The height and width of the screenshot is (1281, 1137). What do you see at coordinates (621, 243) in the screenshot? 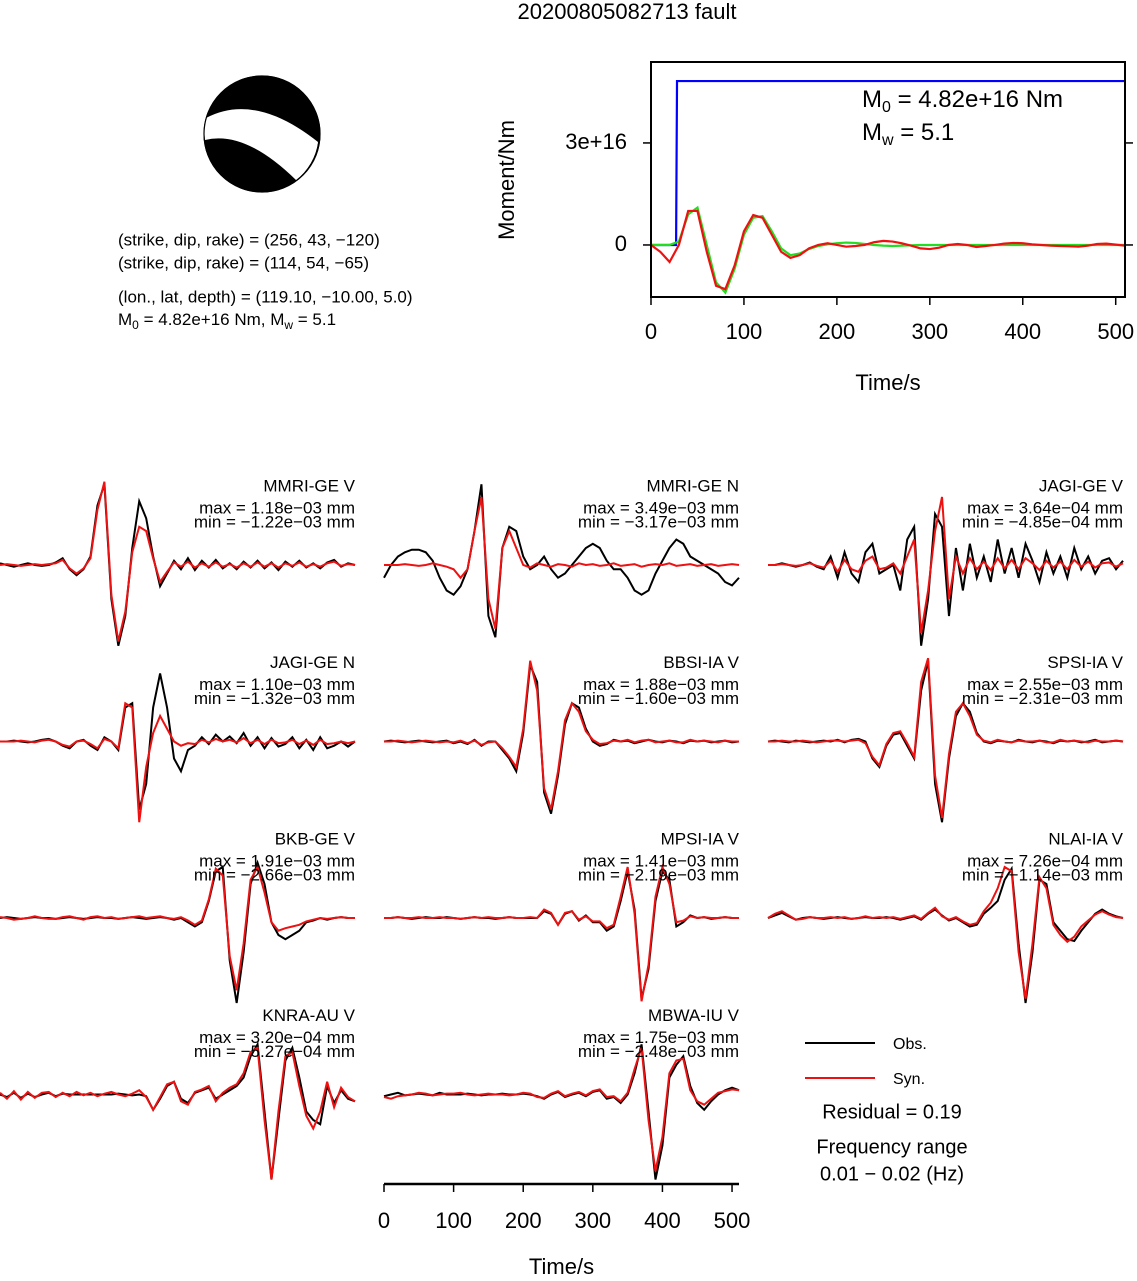
I see `y-tick-label: 0` at bounding box center [621, 243].